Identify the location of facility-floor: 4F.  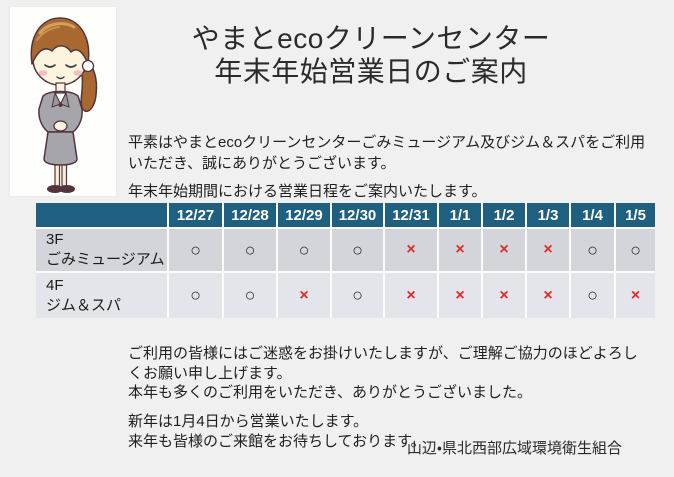
(55, 285).